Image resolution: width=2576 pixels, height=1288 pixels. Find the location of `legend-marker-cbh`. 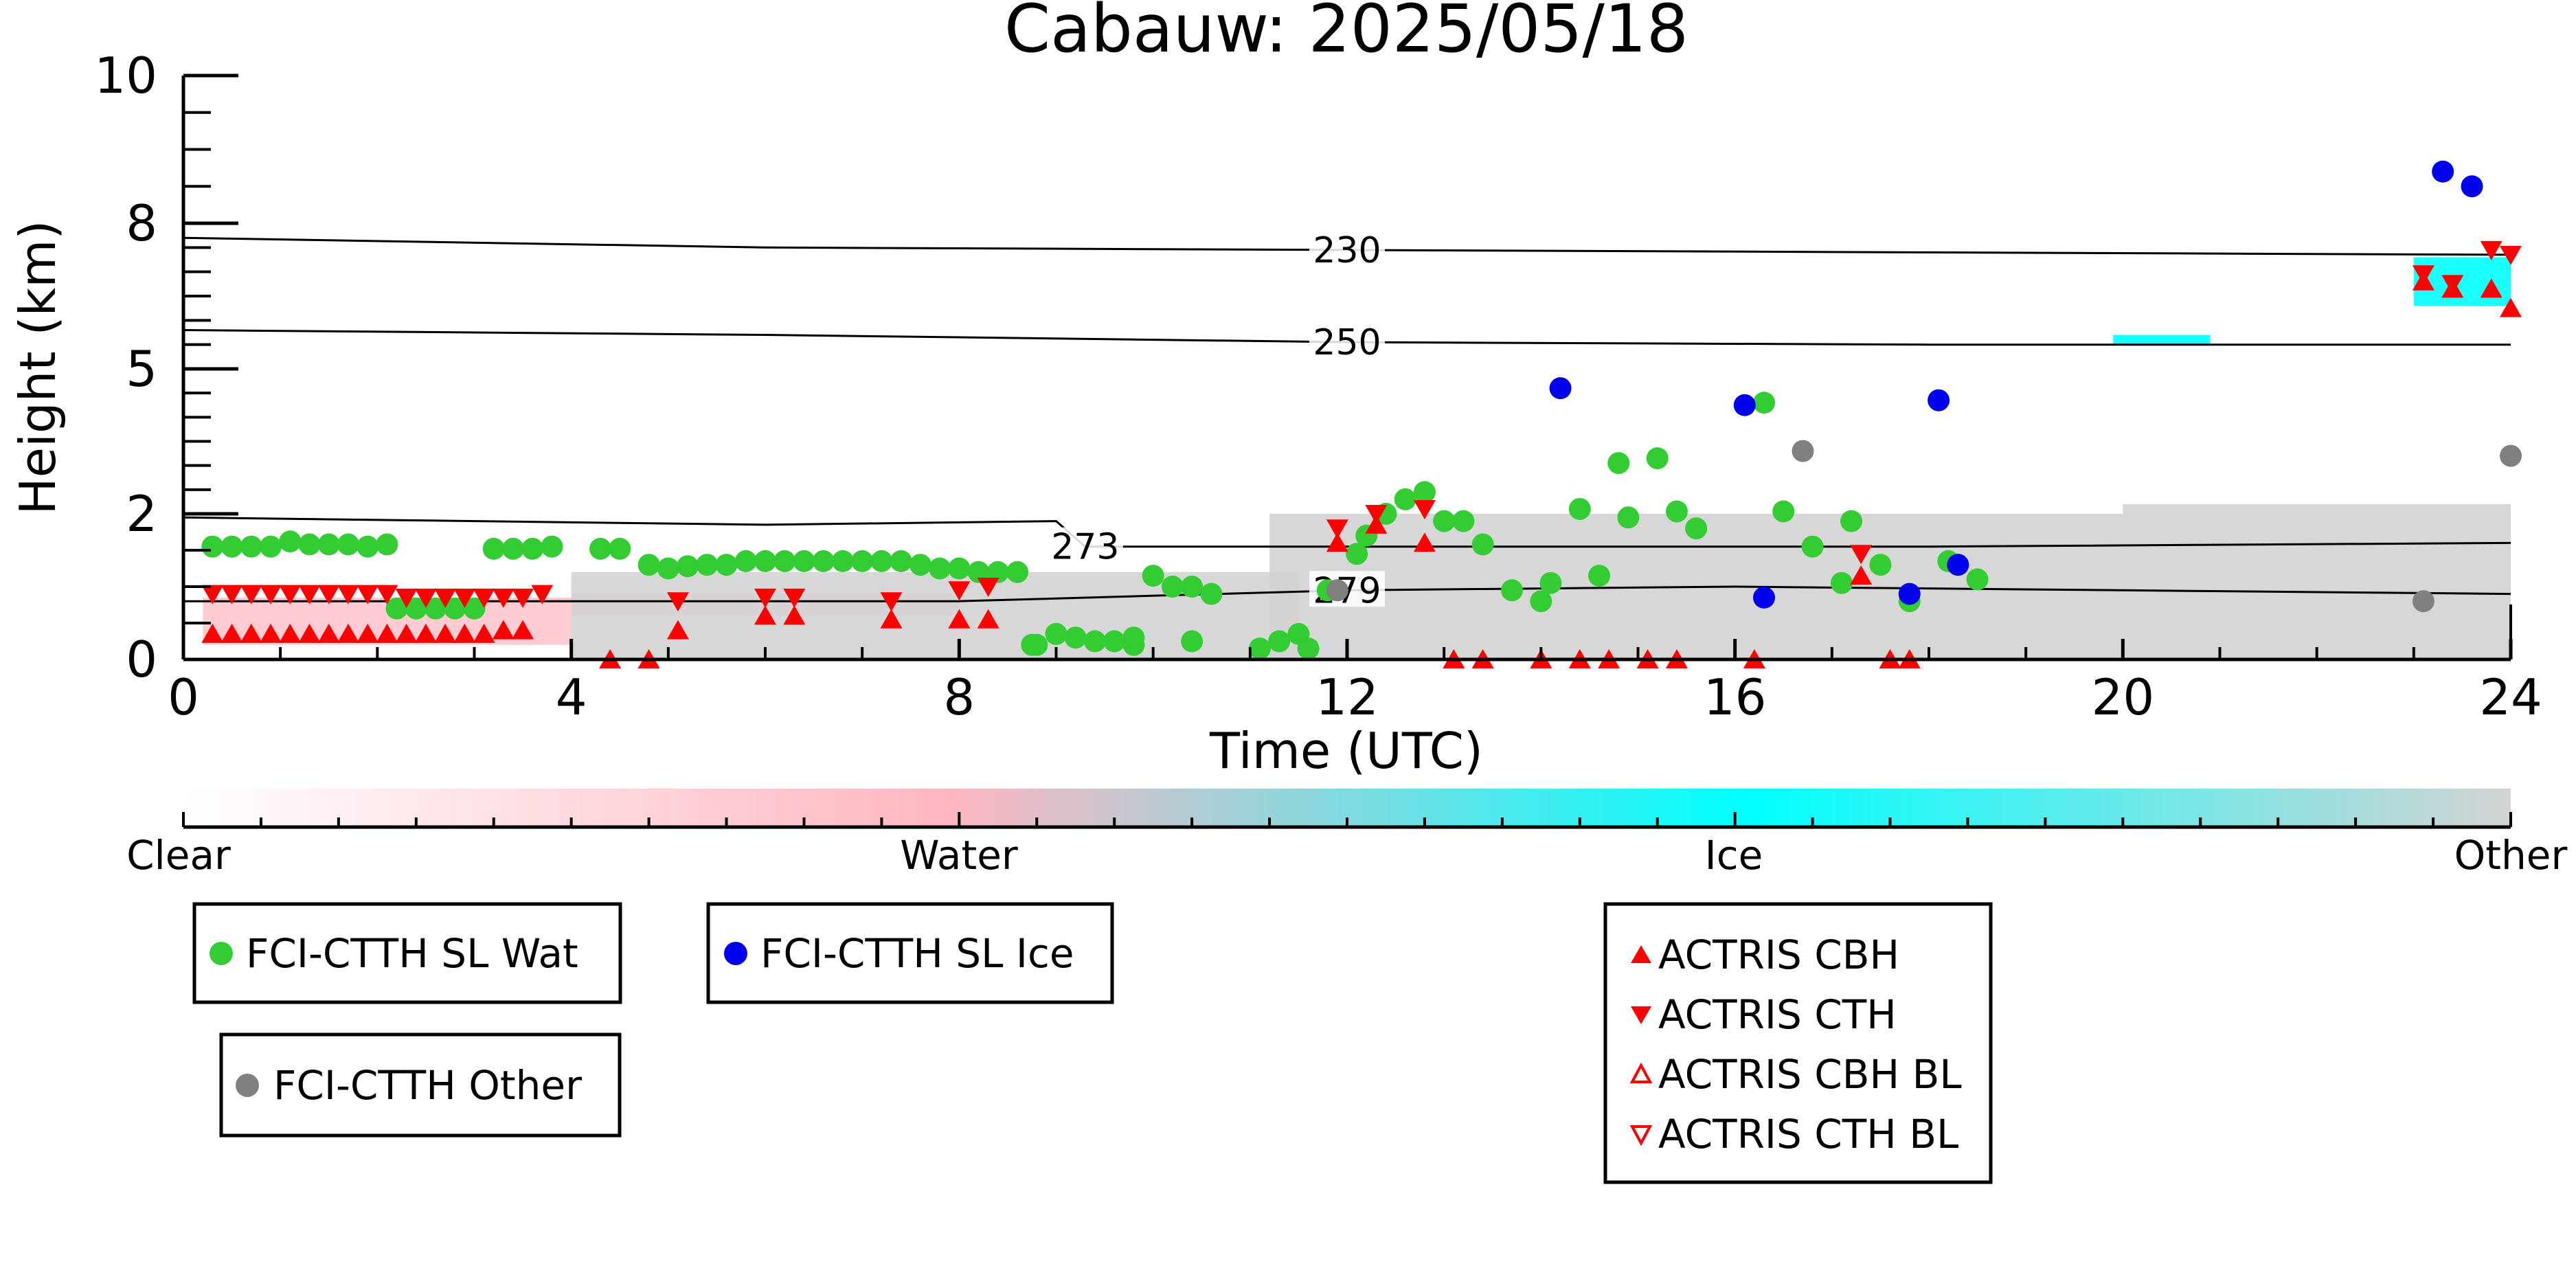

legend-marker-cbh is located at coordinates (1641, 954).